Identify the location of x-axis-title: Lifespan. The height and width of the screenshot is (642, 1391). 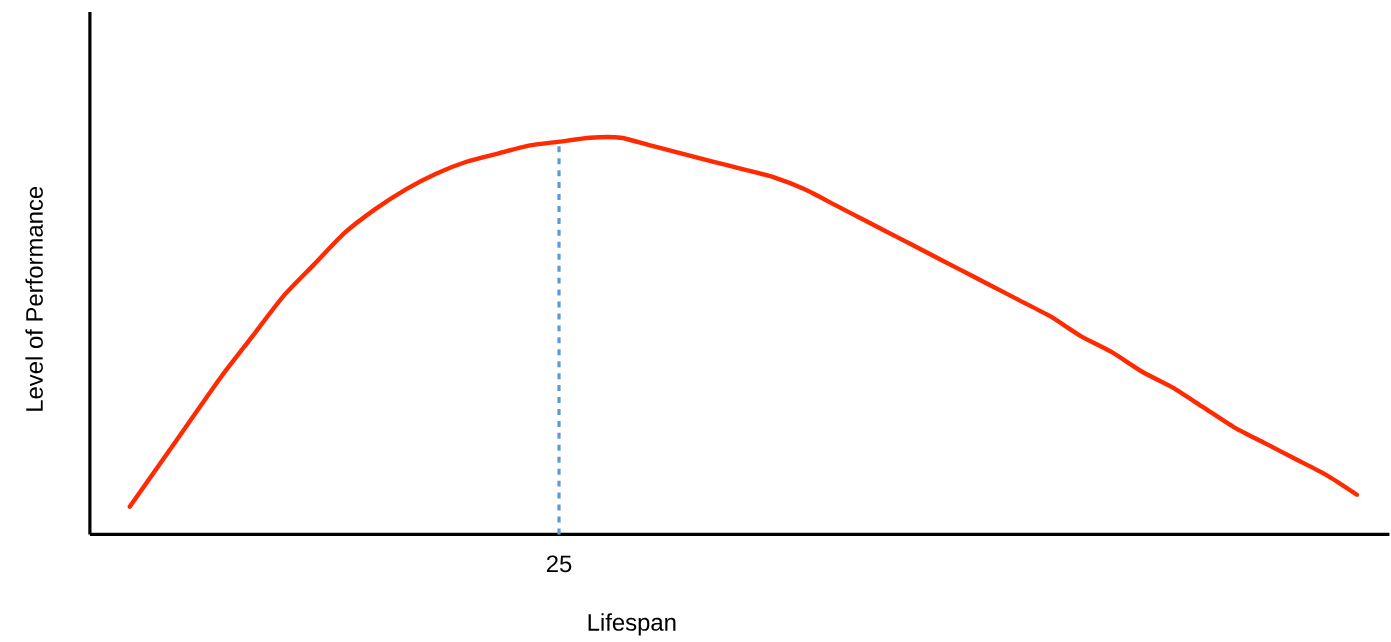
(632, 624).